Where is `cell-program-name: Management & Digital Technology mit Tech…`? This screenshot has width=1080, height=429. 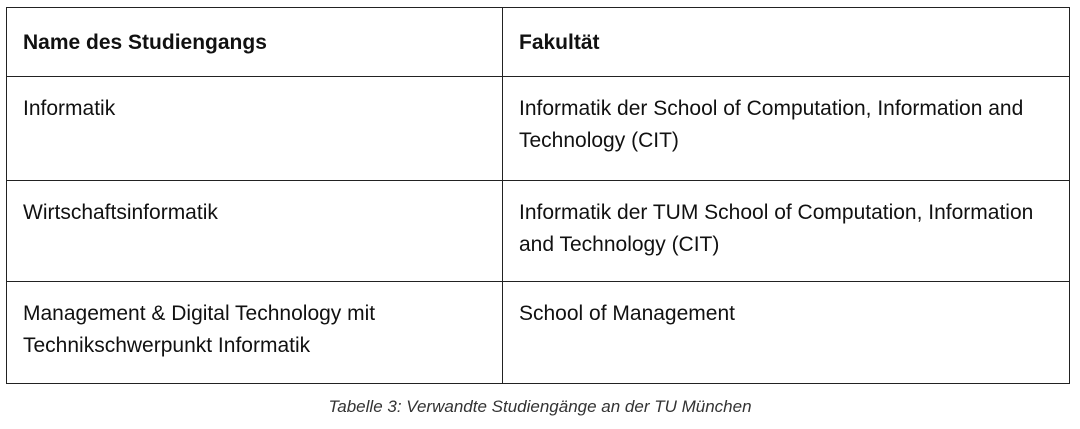
cell-program-name: Management & Digital Technology mit Tech… is located at coordinates (254, 332).